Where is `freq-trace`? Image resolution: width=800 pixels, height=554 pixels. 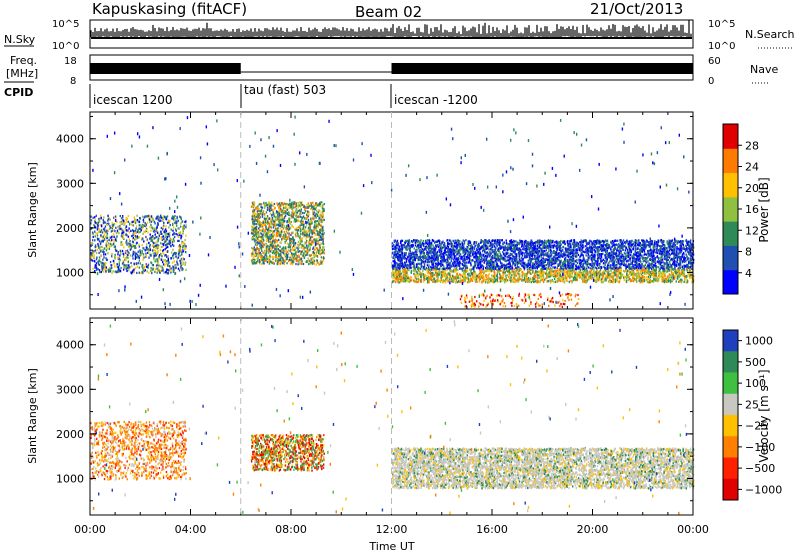 freq-trace is located at coordinates (391, 68).